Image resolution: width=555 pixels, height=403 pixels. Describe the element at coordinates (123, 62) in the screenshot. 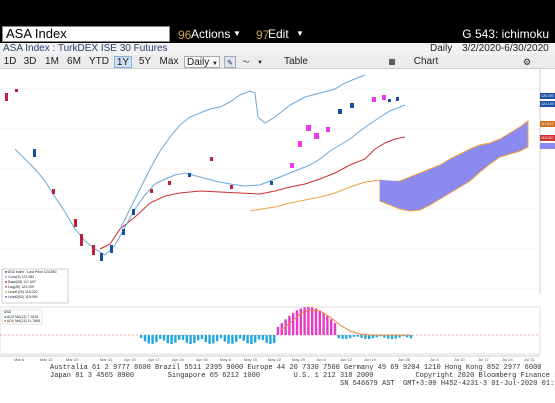

I see `range-1y-button: 1Y` at that location.